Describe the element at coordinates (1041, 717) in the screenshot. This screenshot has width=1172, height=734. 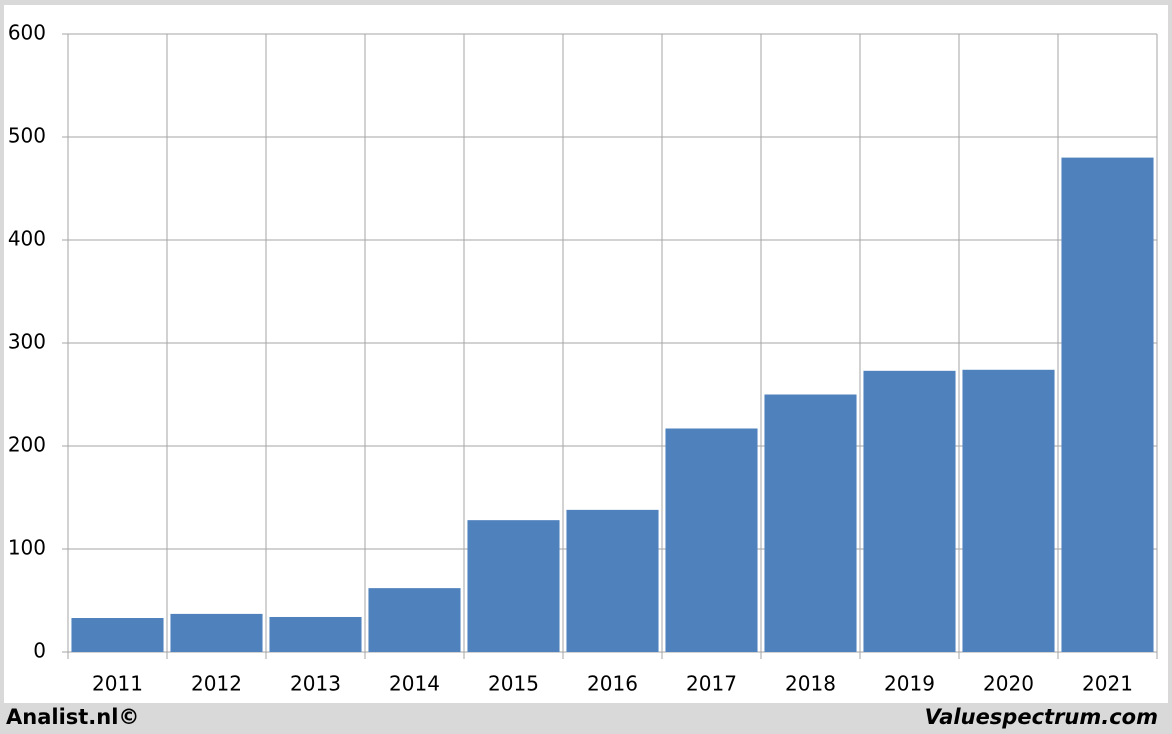
I see `footer-right: Valuespectrum.com` at that location.